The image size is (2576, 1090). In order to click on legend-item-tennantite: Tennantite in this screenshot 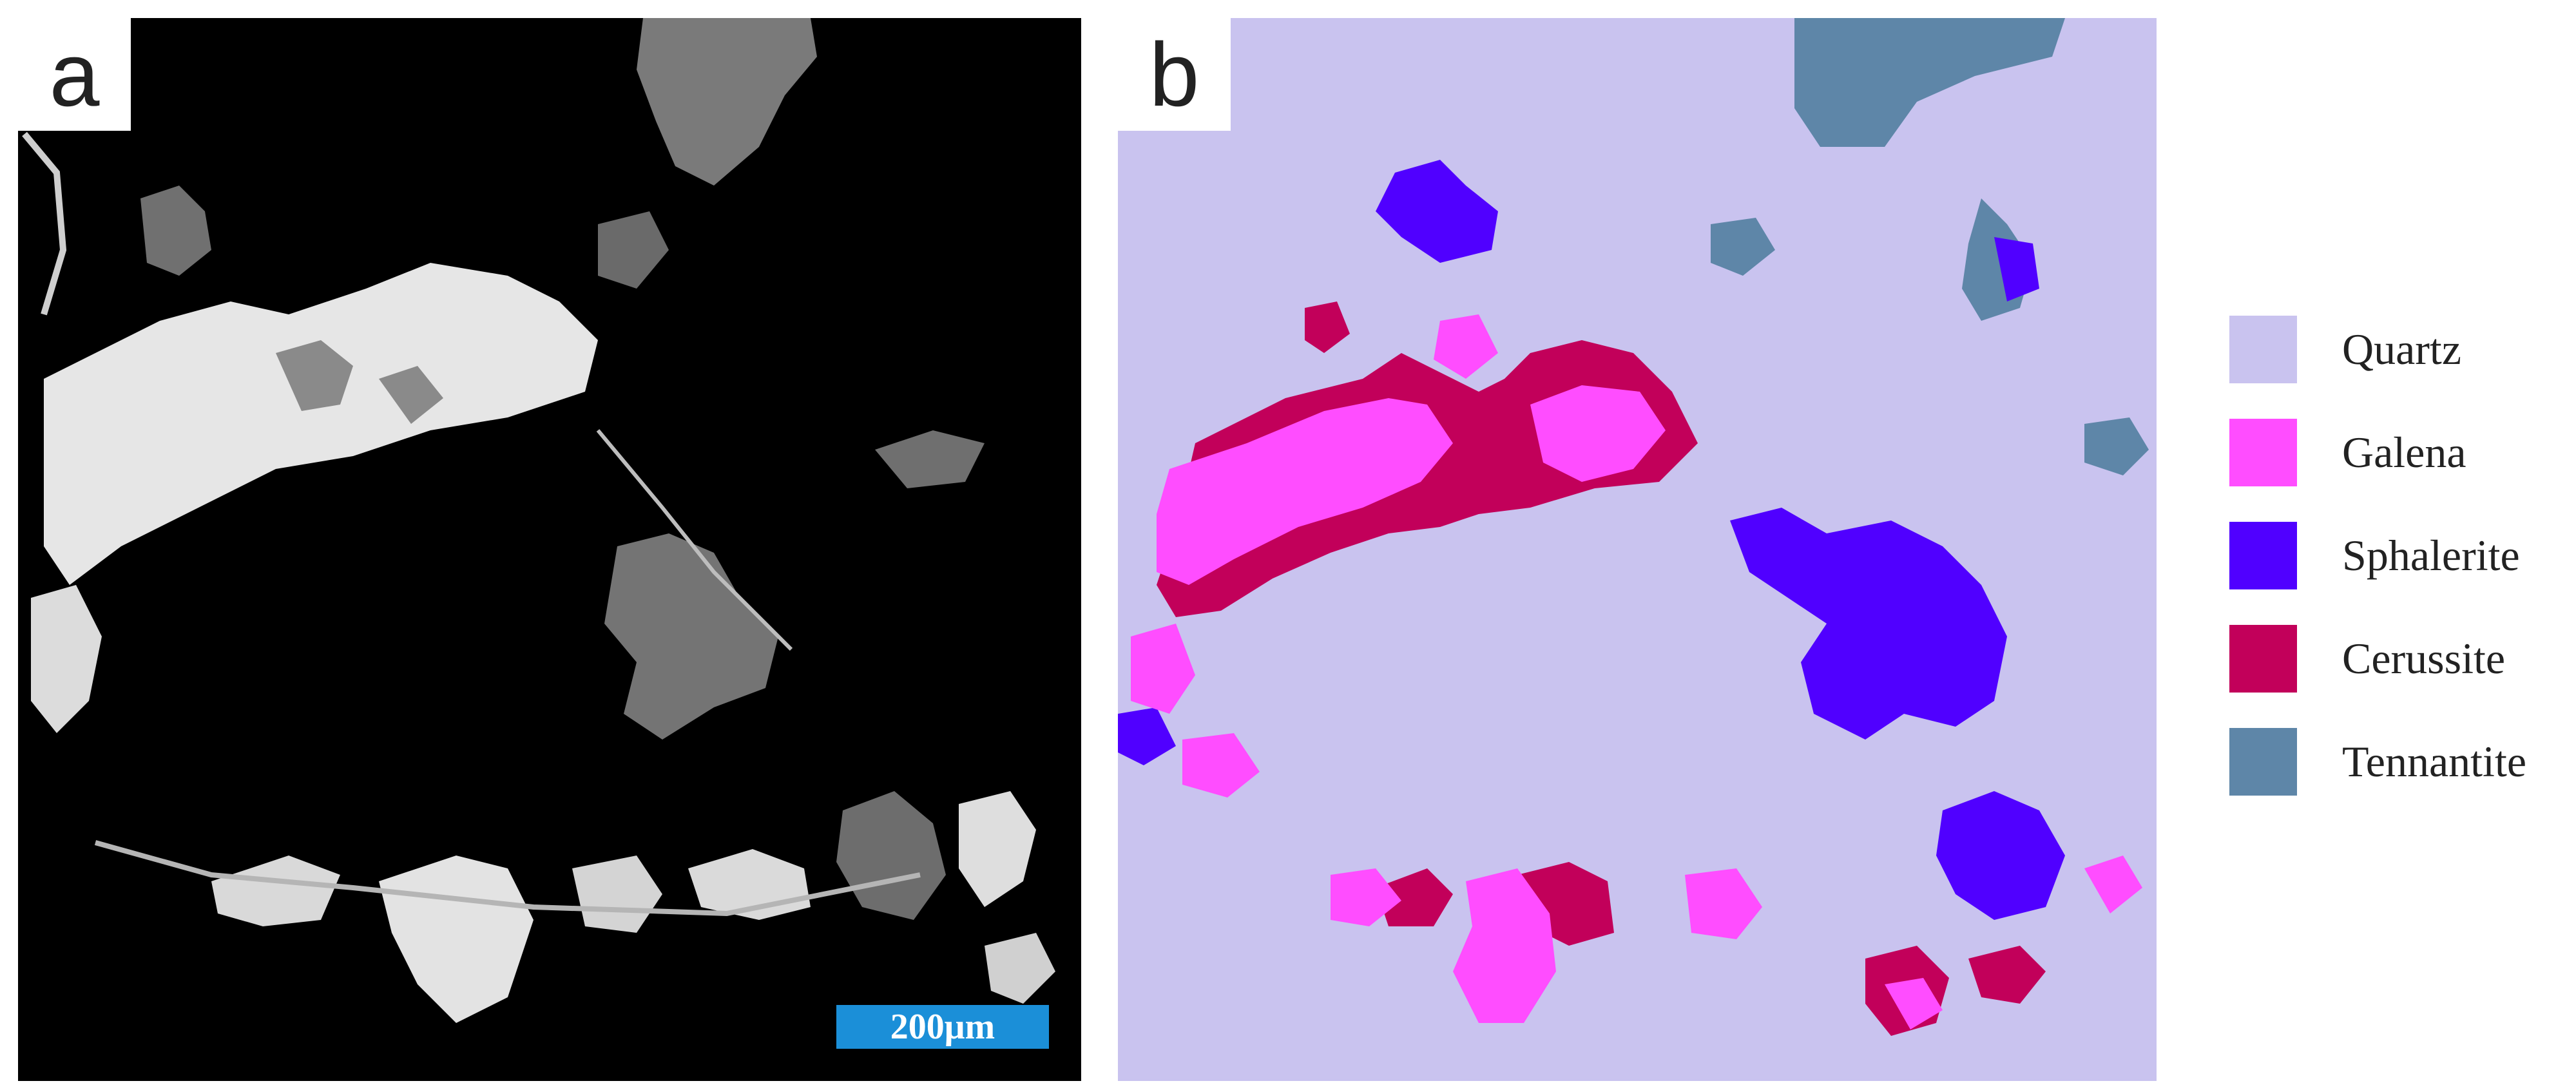, I will do `click(2396, 766)`.